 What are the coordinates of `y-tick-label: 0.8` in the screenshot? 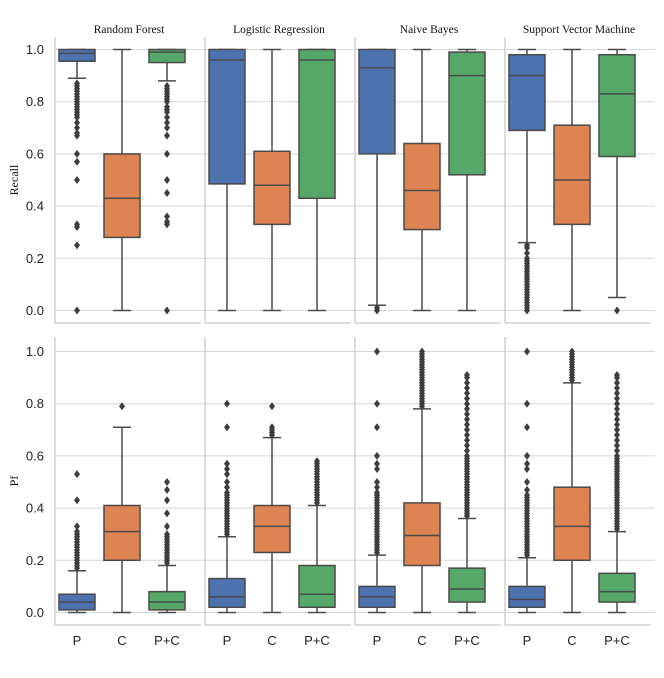 It's located at (35, 403).